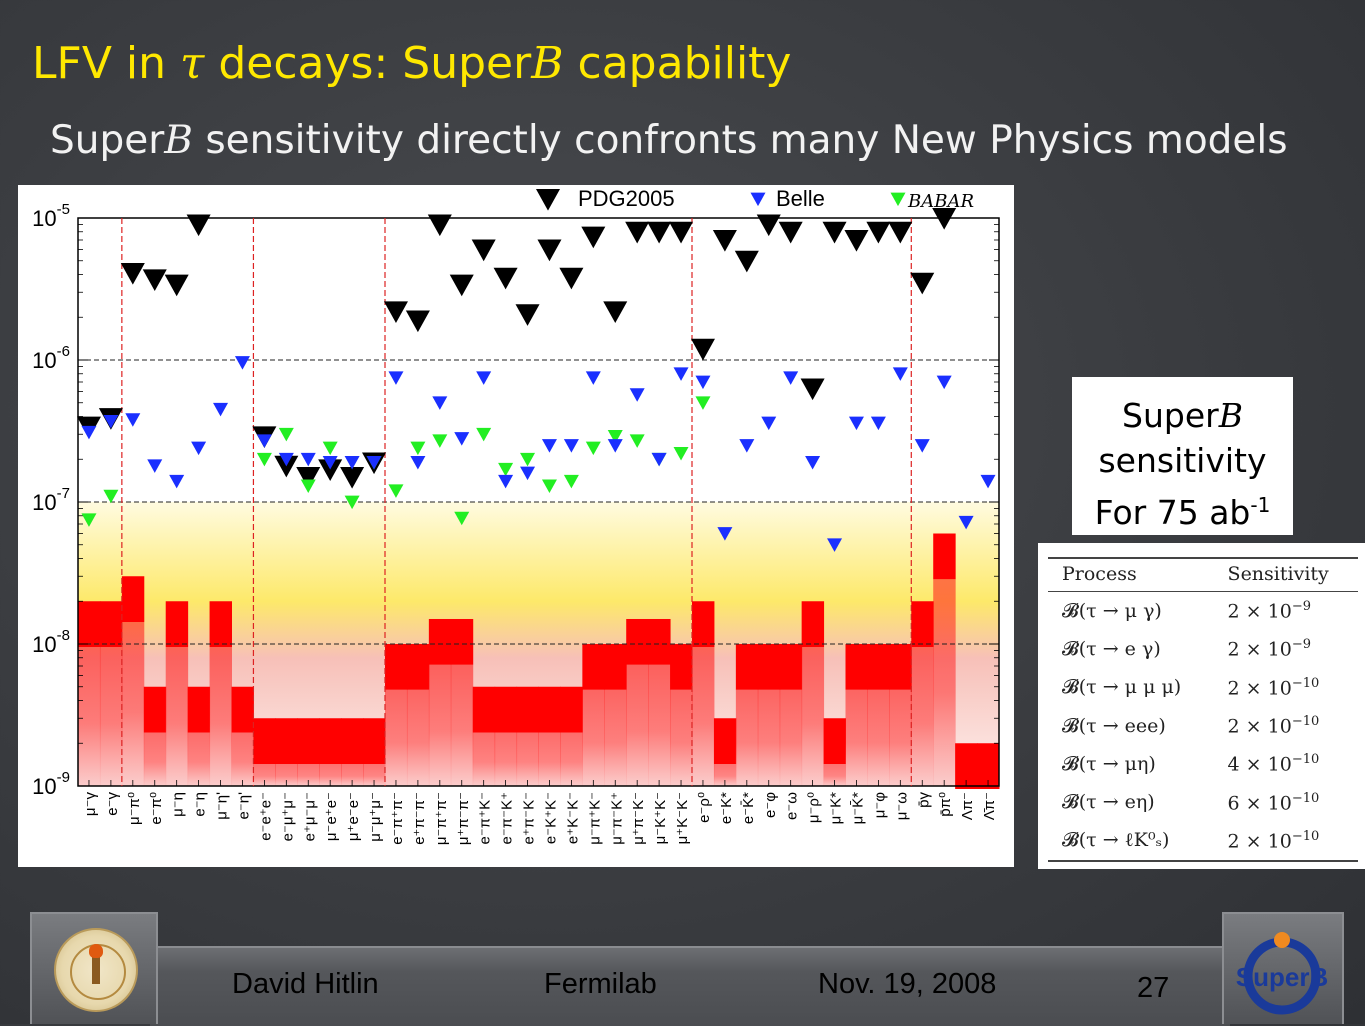 The image size is (1365, 1026). What do you see at coordinates (112, 804) in the screenshot?
I see `x-tick-label: e⁻γ` at bounding box center [112, 804].